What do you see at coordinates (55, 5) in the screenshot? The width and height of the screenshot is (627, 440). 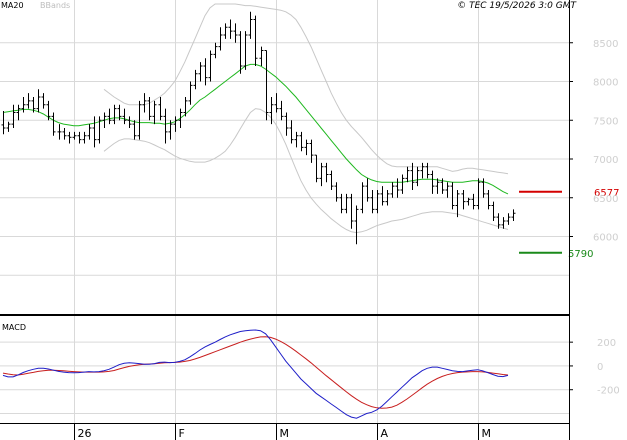 I see `legend-bbands: BBands` at bounding box center [55, 5].